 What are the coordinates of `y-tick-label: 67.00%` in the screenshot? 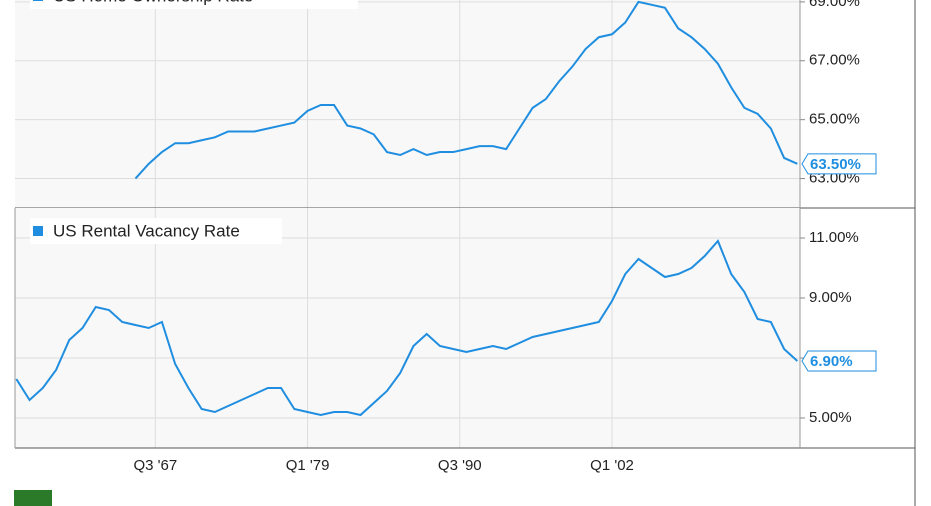 It's located at (834, 60).